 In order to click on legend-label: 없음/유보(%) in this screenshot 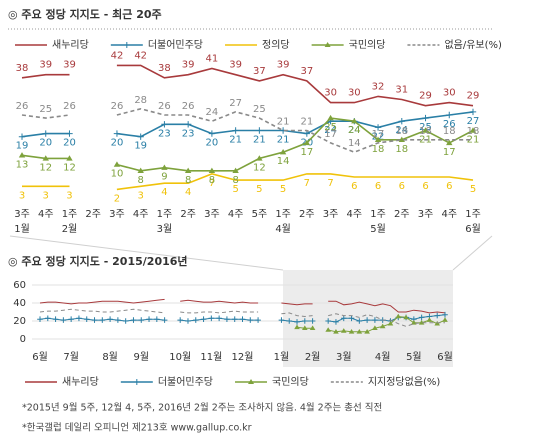, I will do `click(473, 44)`.